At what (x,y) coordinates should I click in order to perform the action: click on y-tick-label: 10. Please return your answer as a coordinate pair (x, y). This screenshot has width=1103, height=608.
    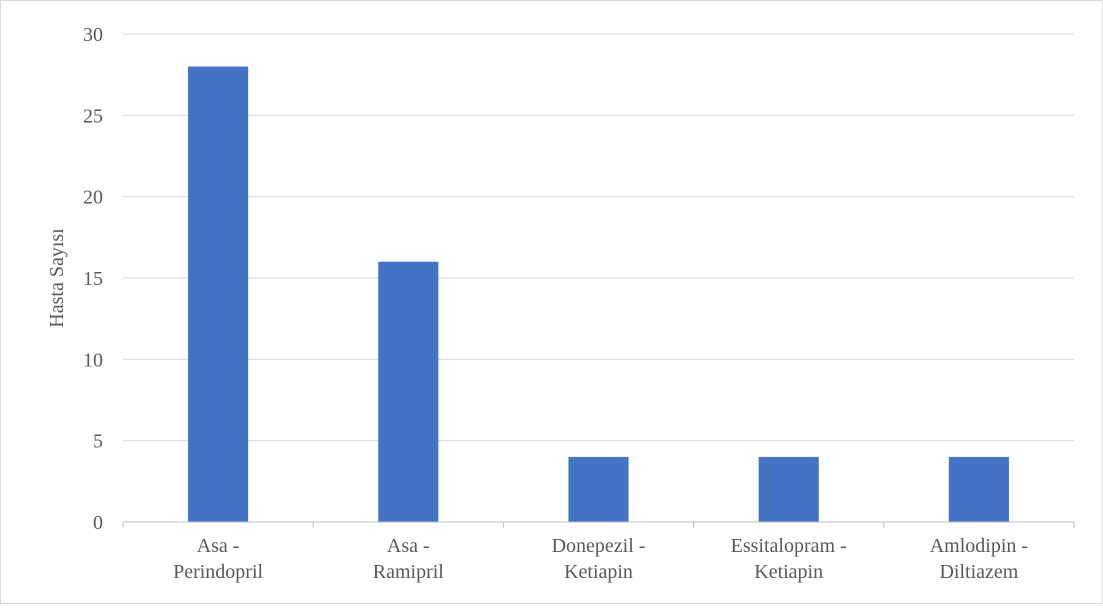
    Looking at the image, I should click on (93, 360).